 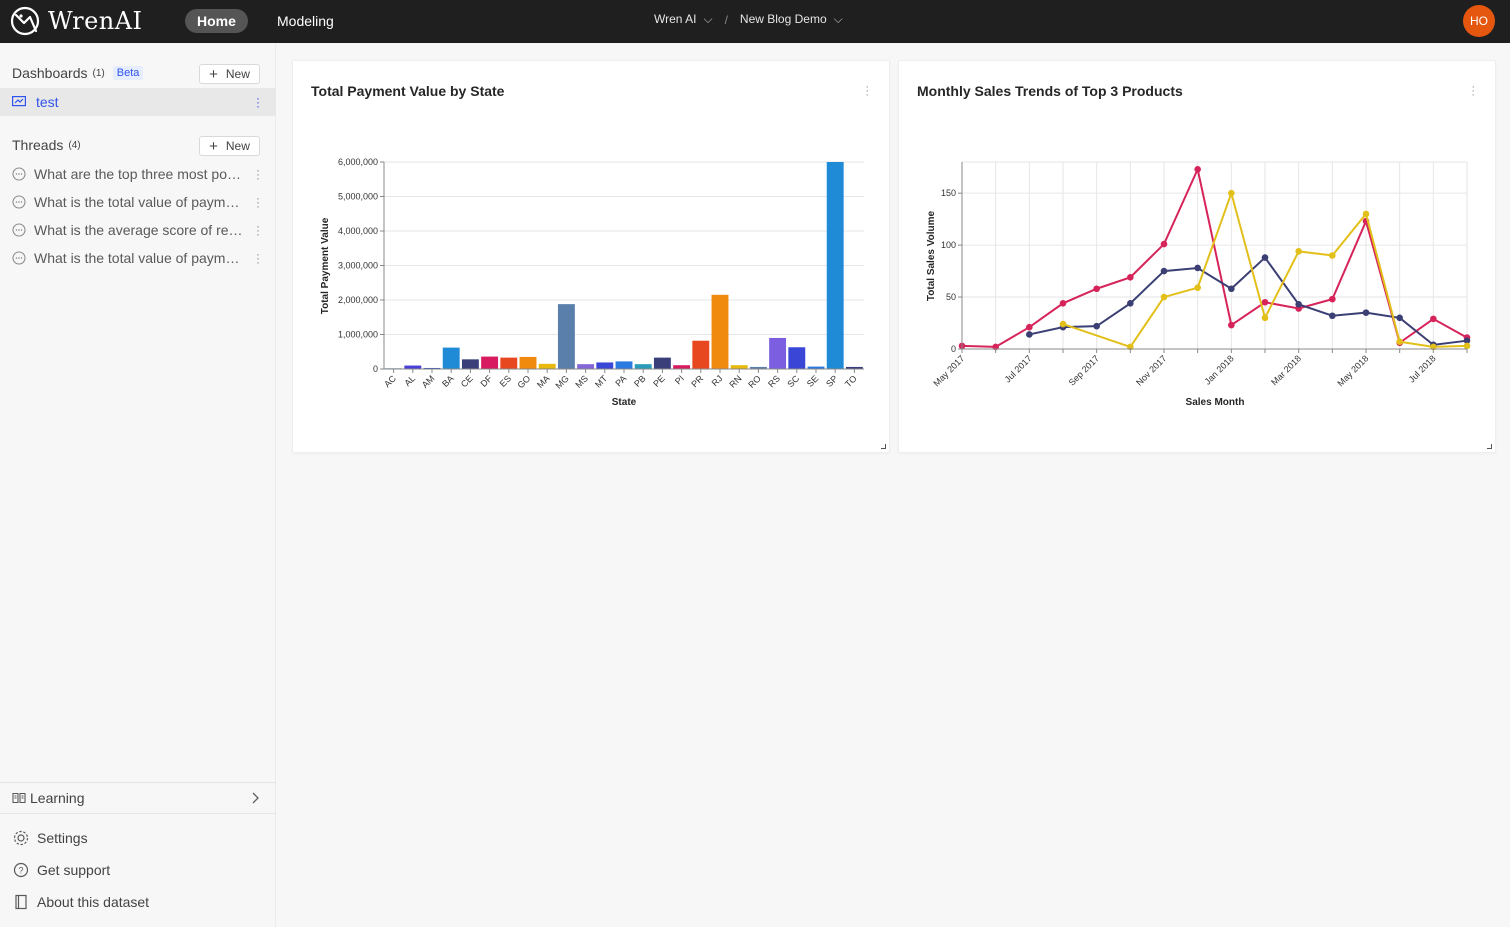 I want to click on chart-title: Total Payment Value by State, so click(x=408, y=91).